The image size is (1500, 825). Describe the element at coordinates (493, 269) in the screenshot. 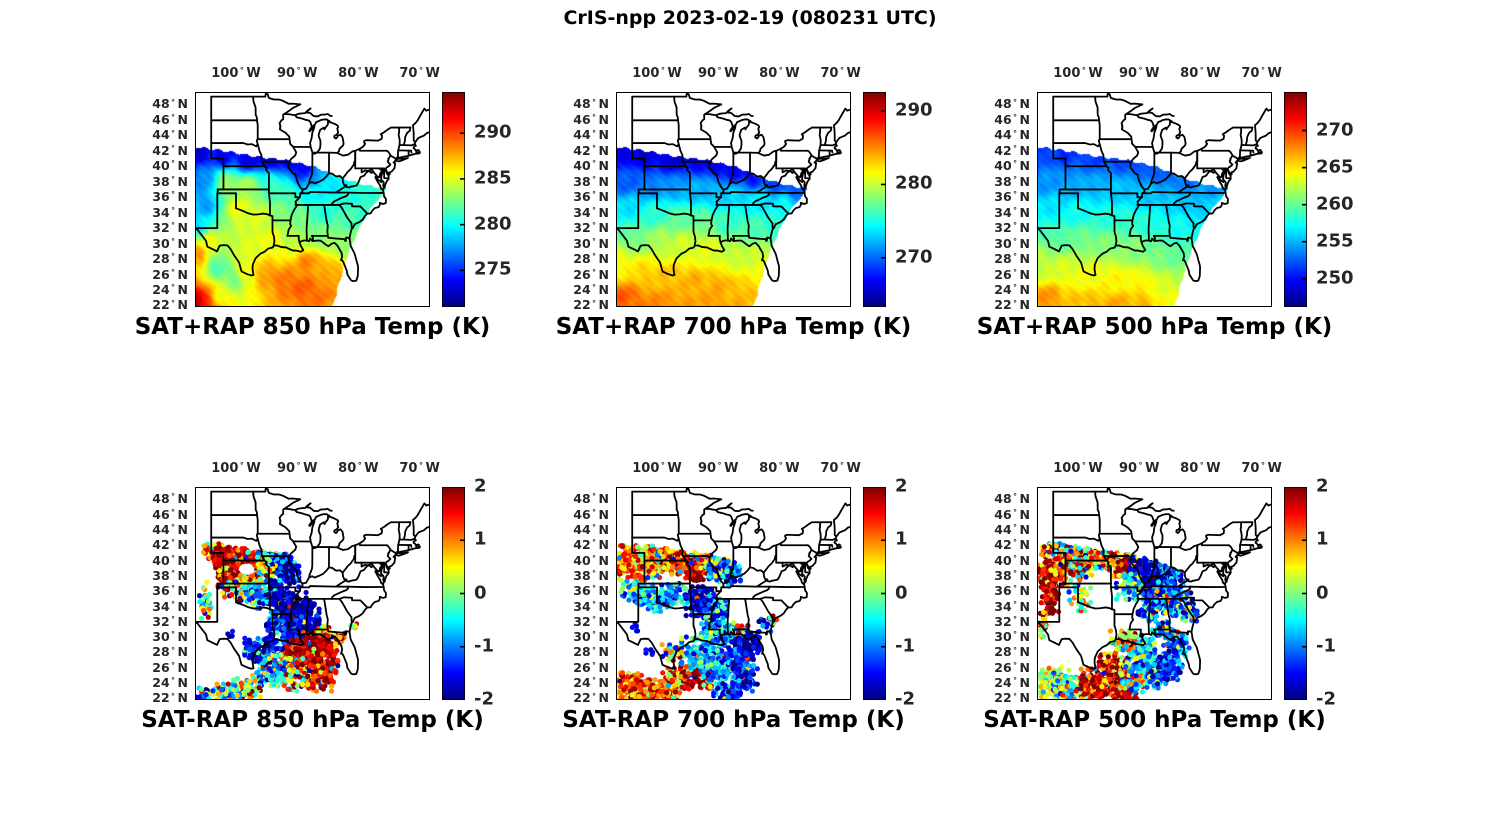

I see `colorbar-tick-label: 275` at that location.